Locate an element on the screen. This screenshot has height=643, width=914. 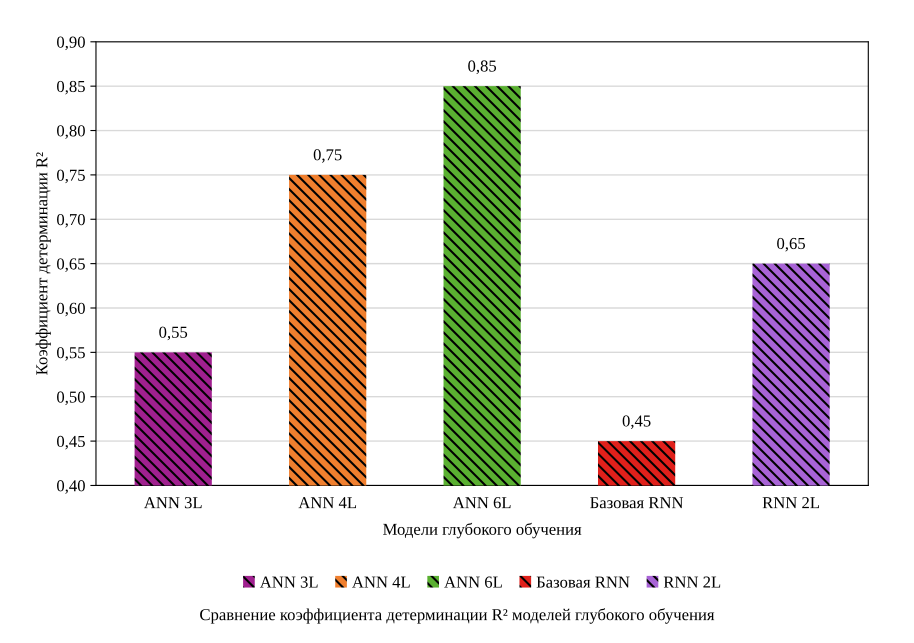
legend-label: ANN 6L is located at coordinates (473, 582).